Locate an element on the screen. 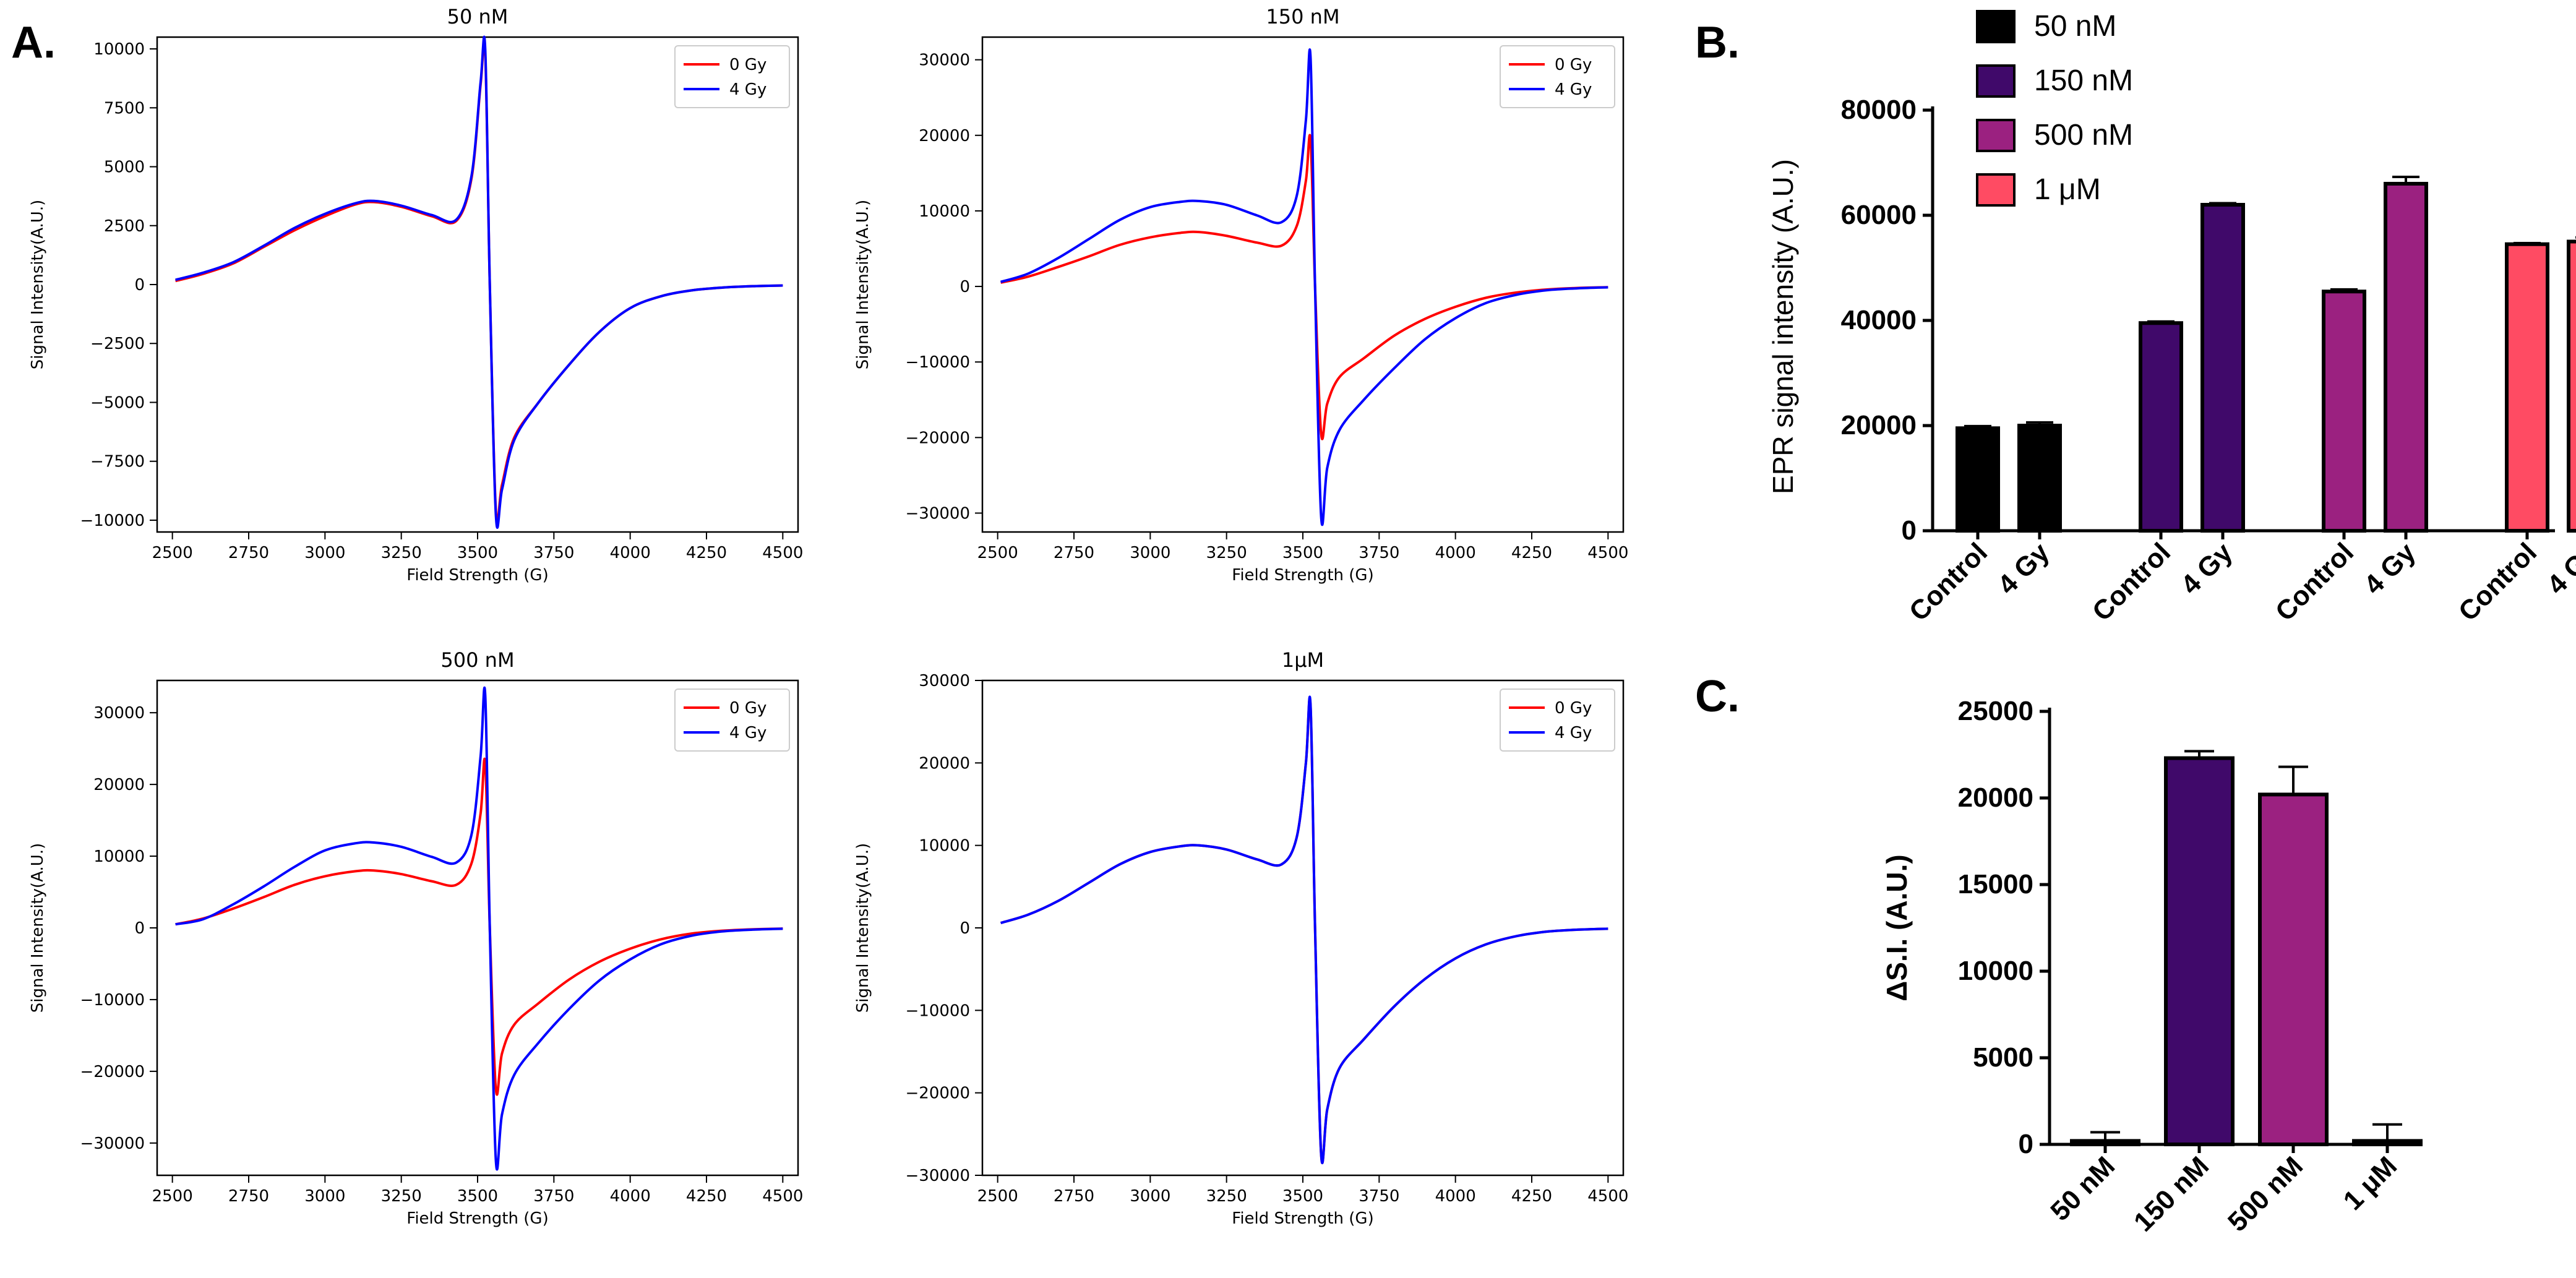 This screenshot has width=2576, height=1278. y-tick-label: 10000 is located at coordinates (945, 847).